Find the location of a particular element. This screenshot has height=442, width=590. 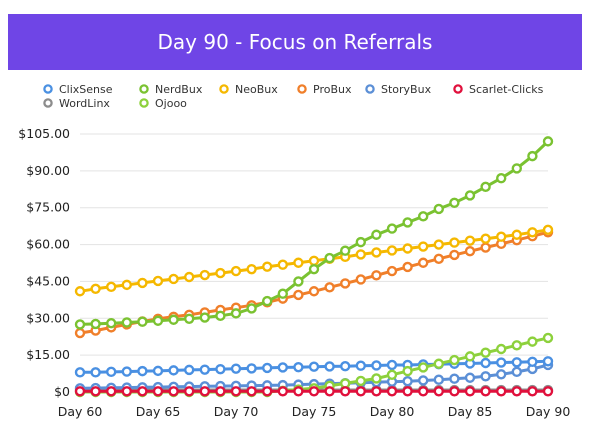

x-tick-label: Day 70 is located at coordinates (236, 411).